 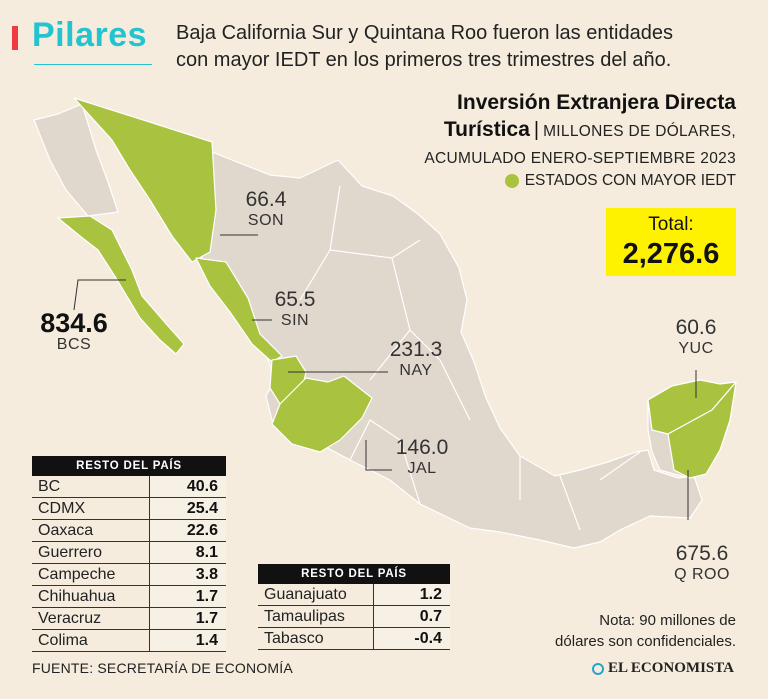 I want to click on table-row: Oaxaca 22.6, so click(x=129, y=531).